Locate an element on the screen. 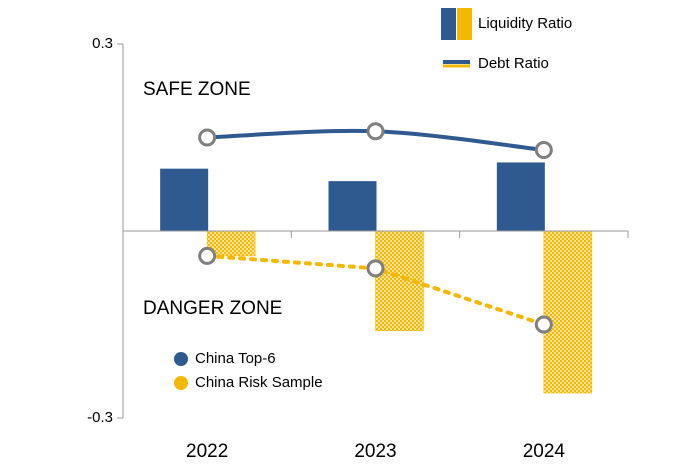 The height and width of the screenshot is (465, 700). x-tick-label: 2022 is located at coordinates (207, 451).